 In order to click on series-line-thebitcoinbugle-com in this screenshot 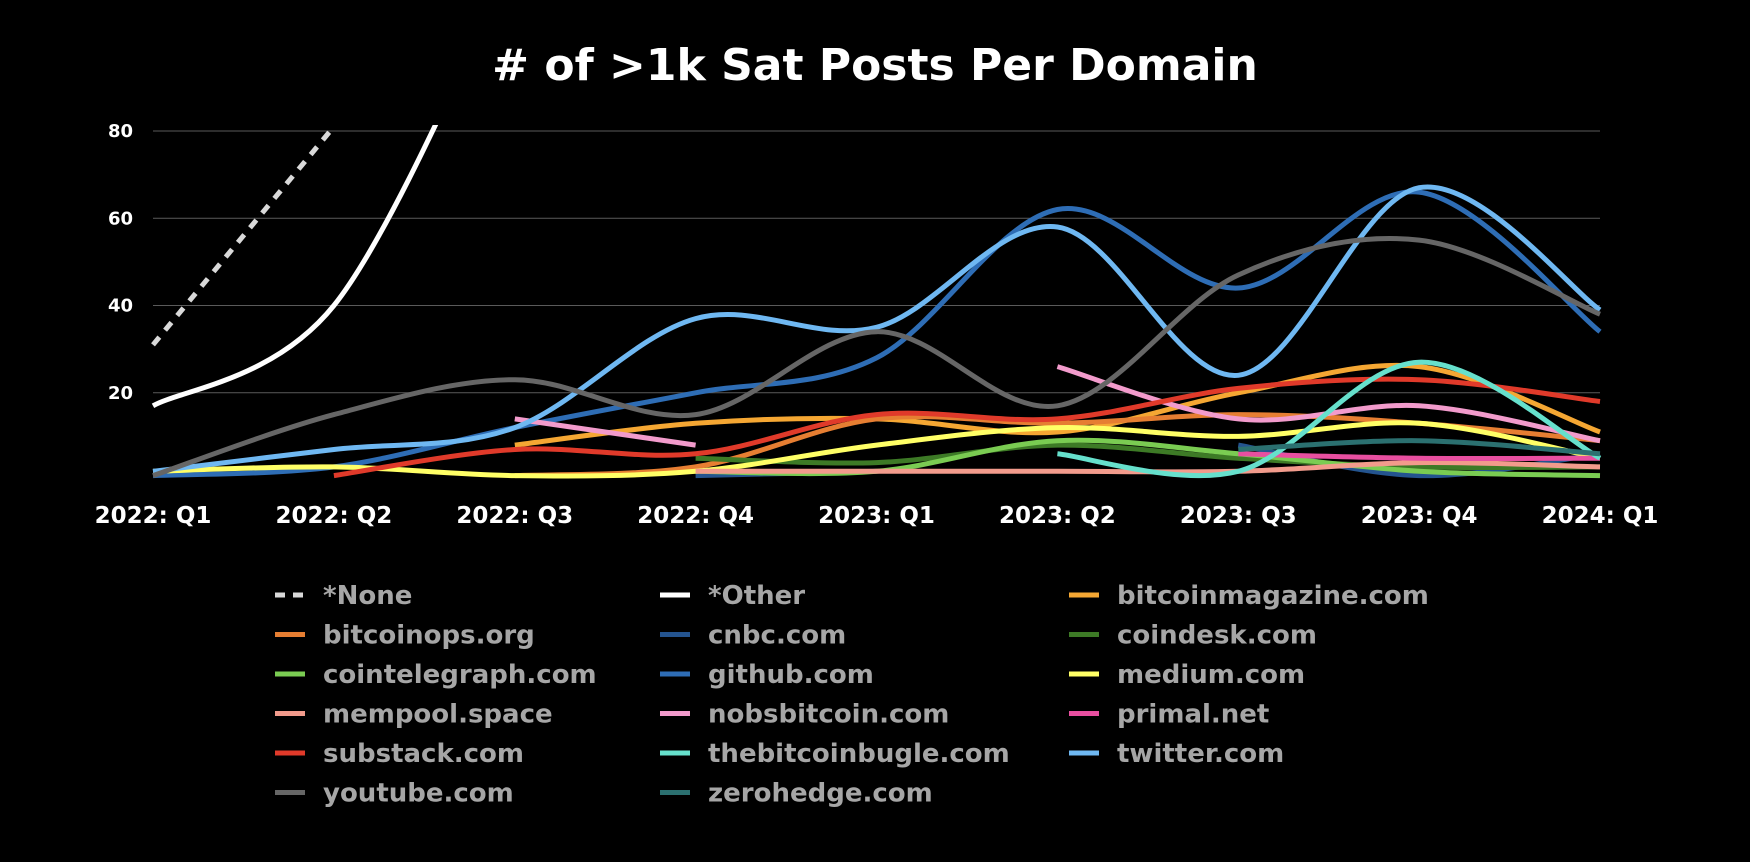, I will do `click(1329, 419)`.